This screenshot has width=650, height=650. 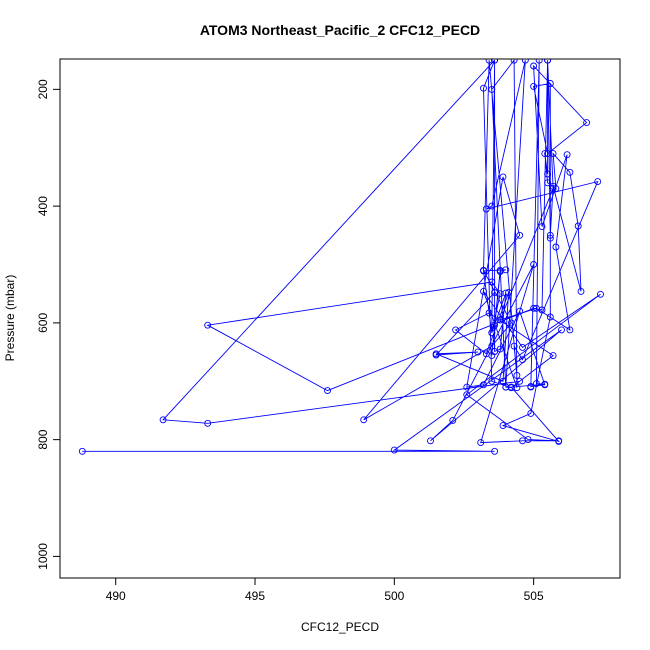 I want to click on y-tick-label: 200, so click(x=43, y=89).